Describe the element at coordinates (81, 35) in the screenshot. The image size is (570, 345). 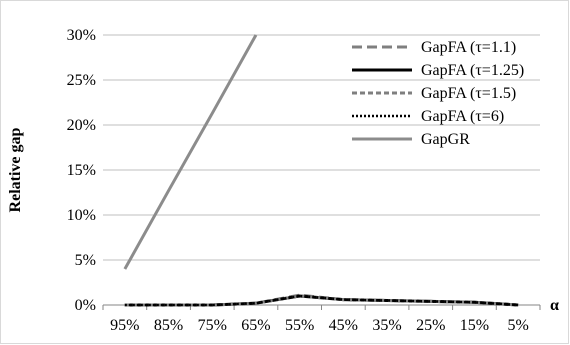
I see `y-tick-label: 30%` at that location.